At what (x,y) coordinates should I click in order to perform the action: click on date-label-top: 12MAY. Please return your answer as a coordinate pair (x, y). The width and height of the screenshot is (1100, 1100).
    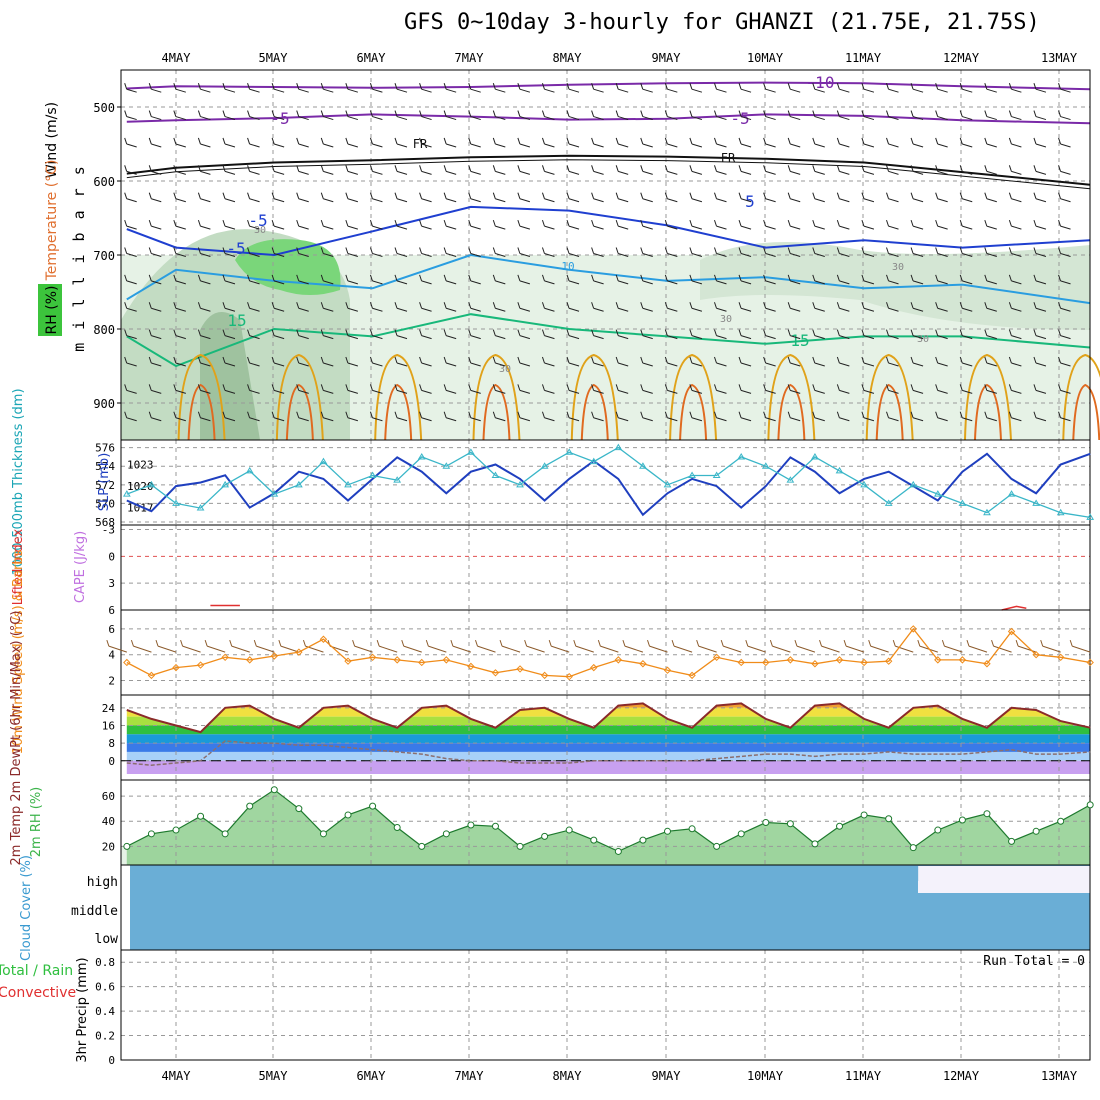
    Looking at the image, I should click on (961, 58).